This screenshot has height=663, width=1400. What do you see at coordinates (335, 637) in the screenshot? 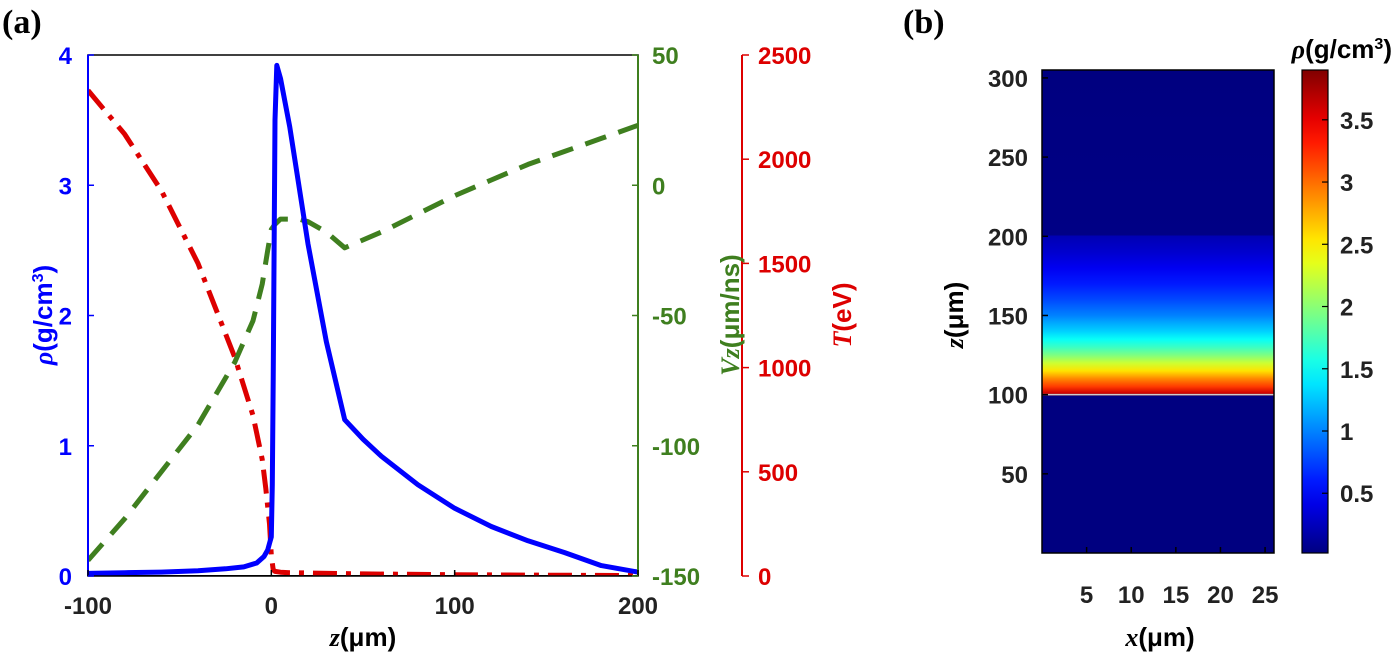
I see `x-axis-label-symbol: z` at bounding box center [335, 637].